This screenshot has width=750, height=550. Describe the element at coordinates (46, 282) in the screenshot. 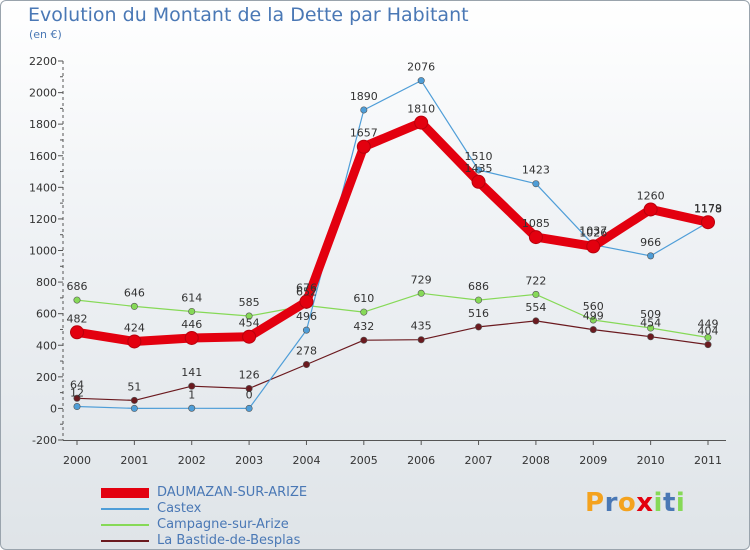

I see `y-tick-label: 800` at that location.